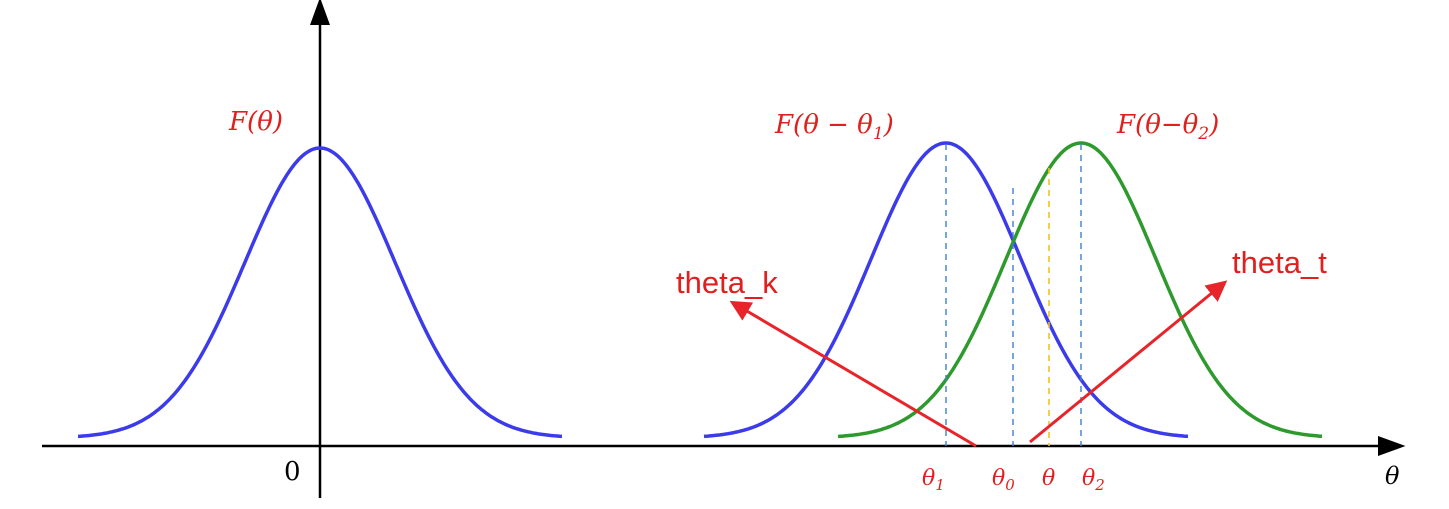  I want to click on label-theta-k: theta_k, so click(727, 282).